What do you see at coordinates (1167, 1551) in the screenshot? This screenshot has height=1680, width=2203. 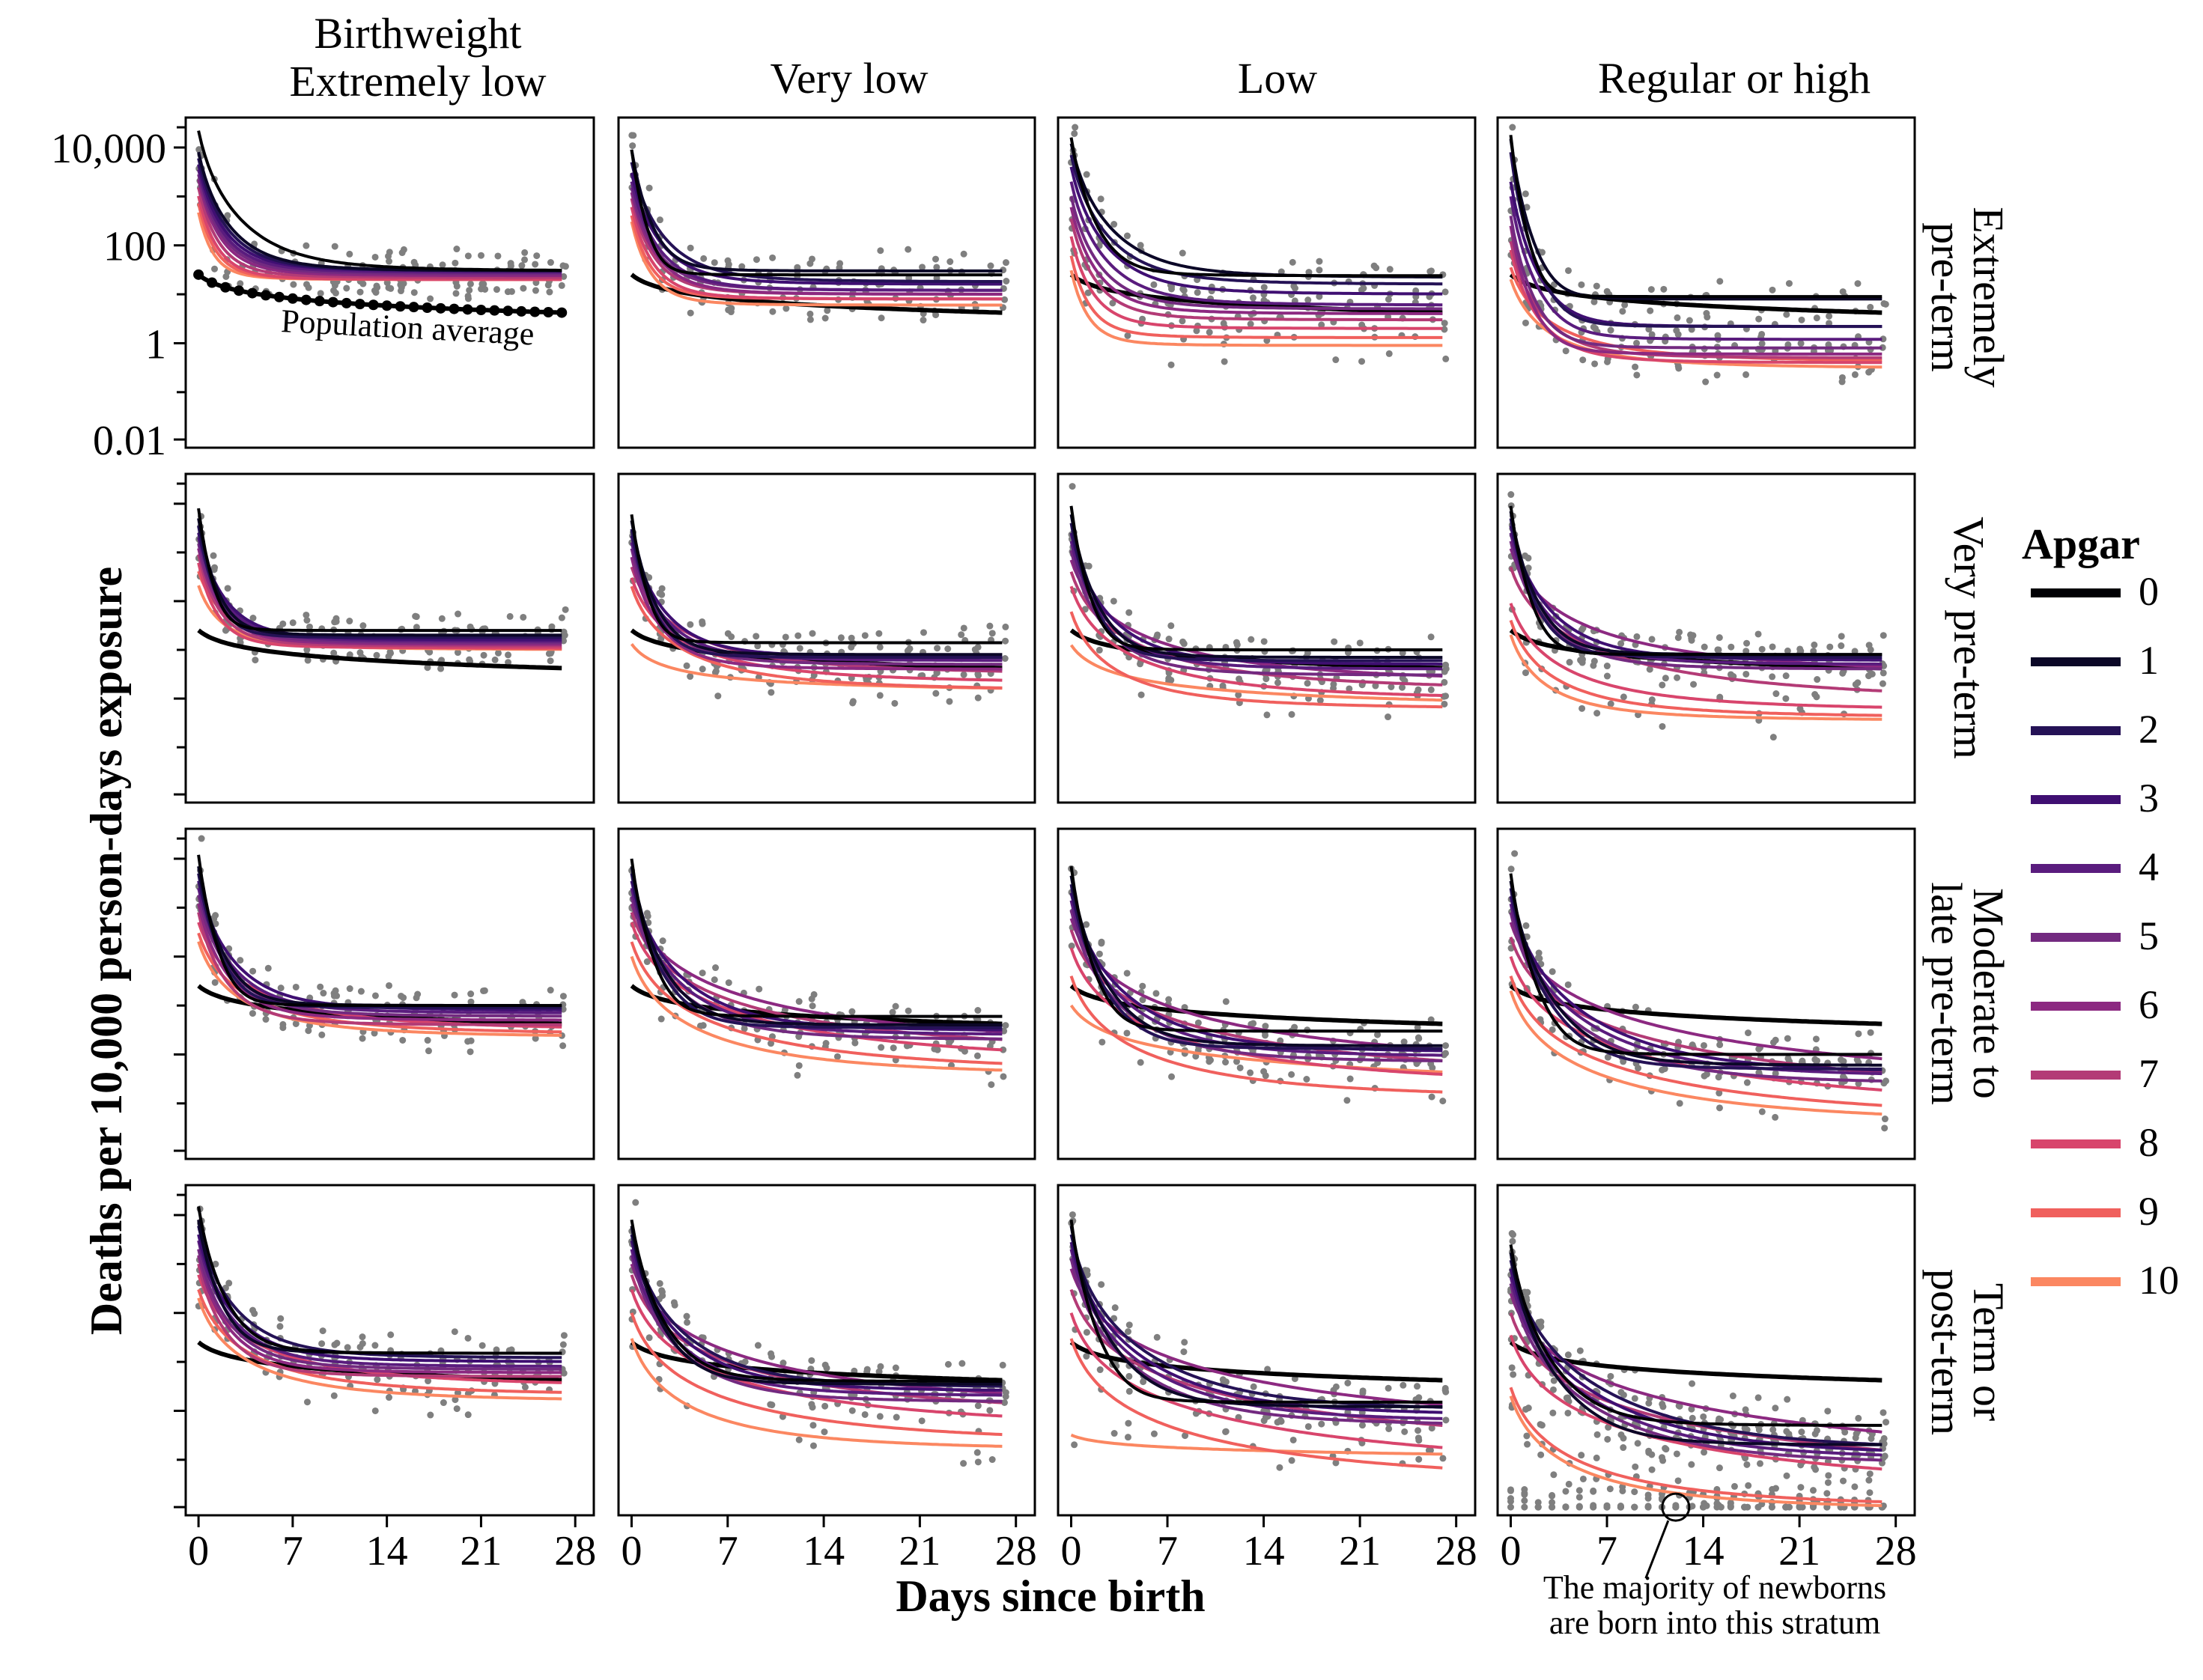 I see `x-tick-label: 7` at bounding box center [1167, 1551].